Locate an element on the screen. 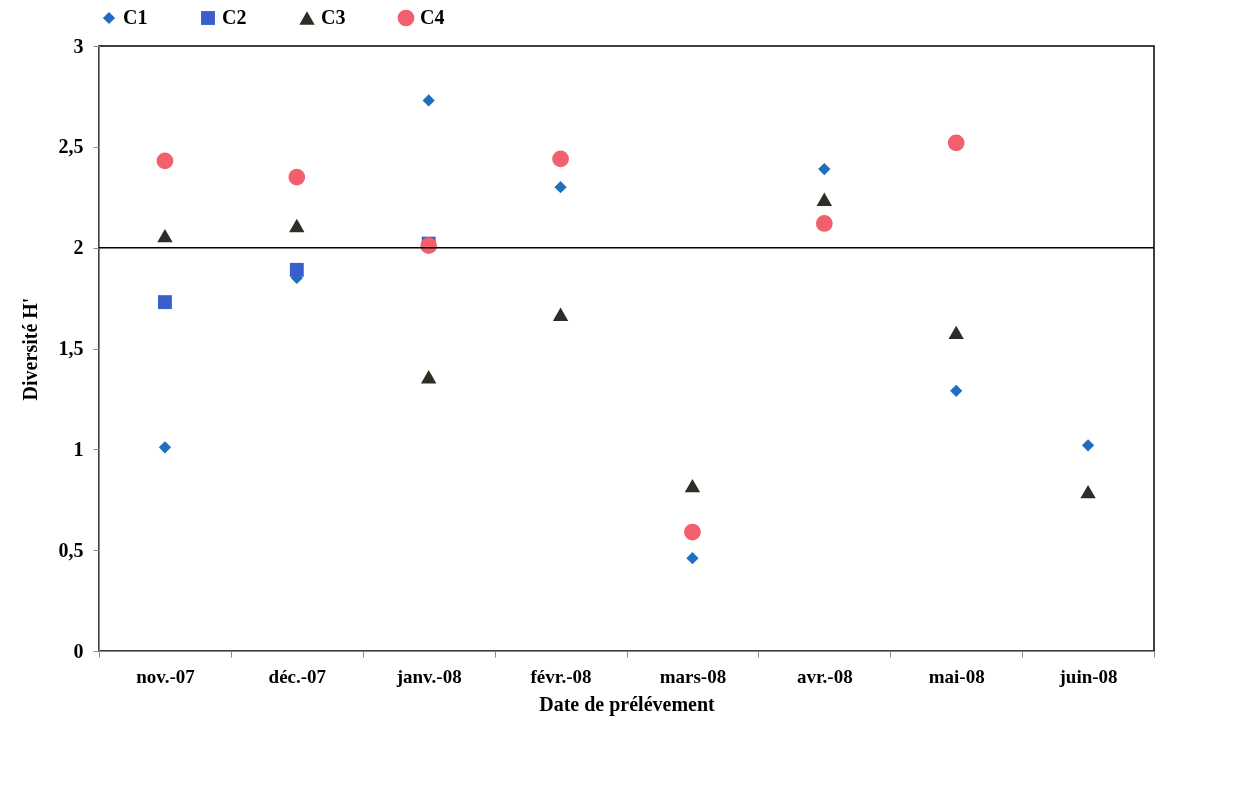  x-tick-label: févr.-08 is located at coordinates (561, 676).